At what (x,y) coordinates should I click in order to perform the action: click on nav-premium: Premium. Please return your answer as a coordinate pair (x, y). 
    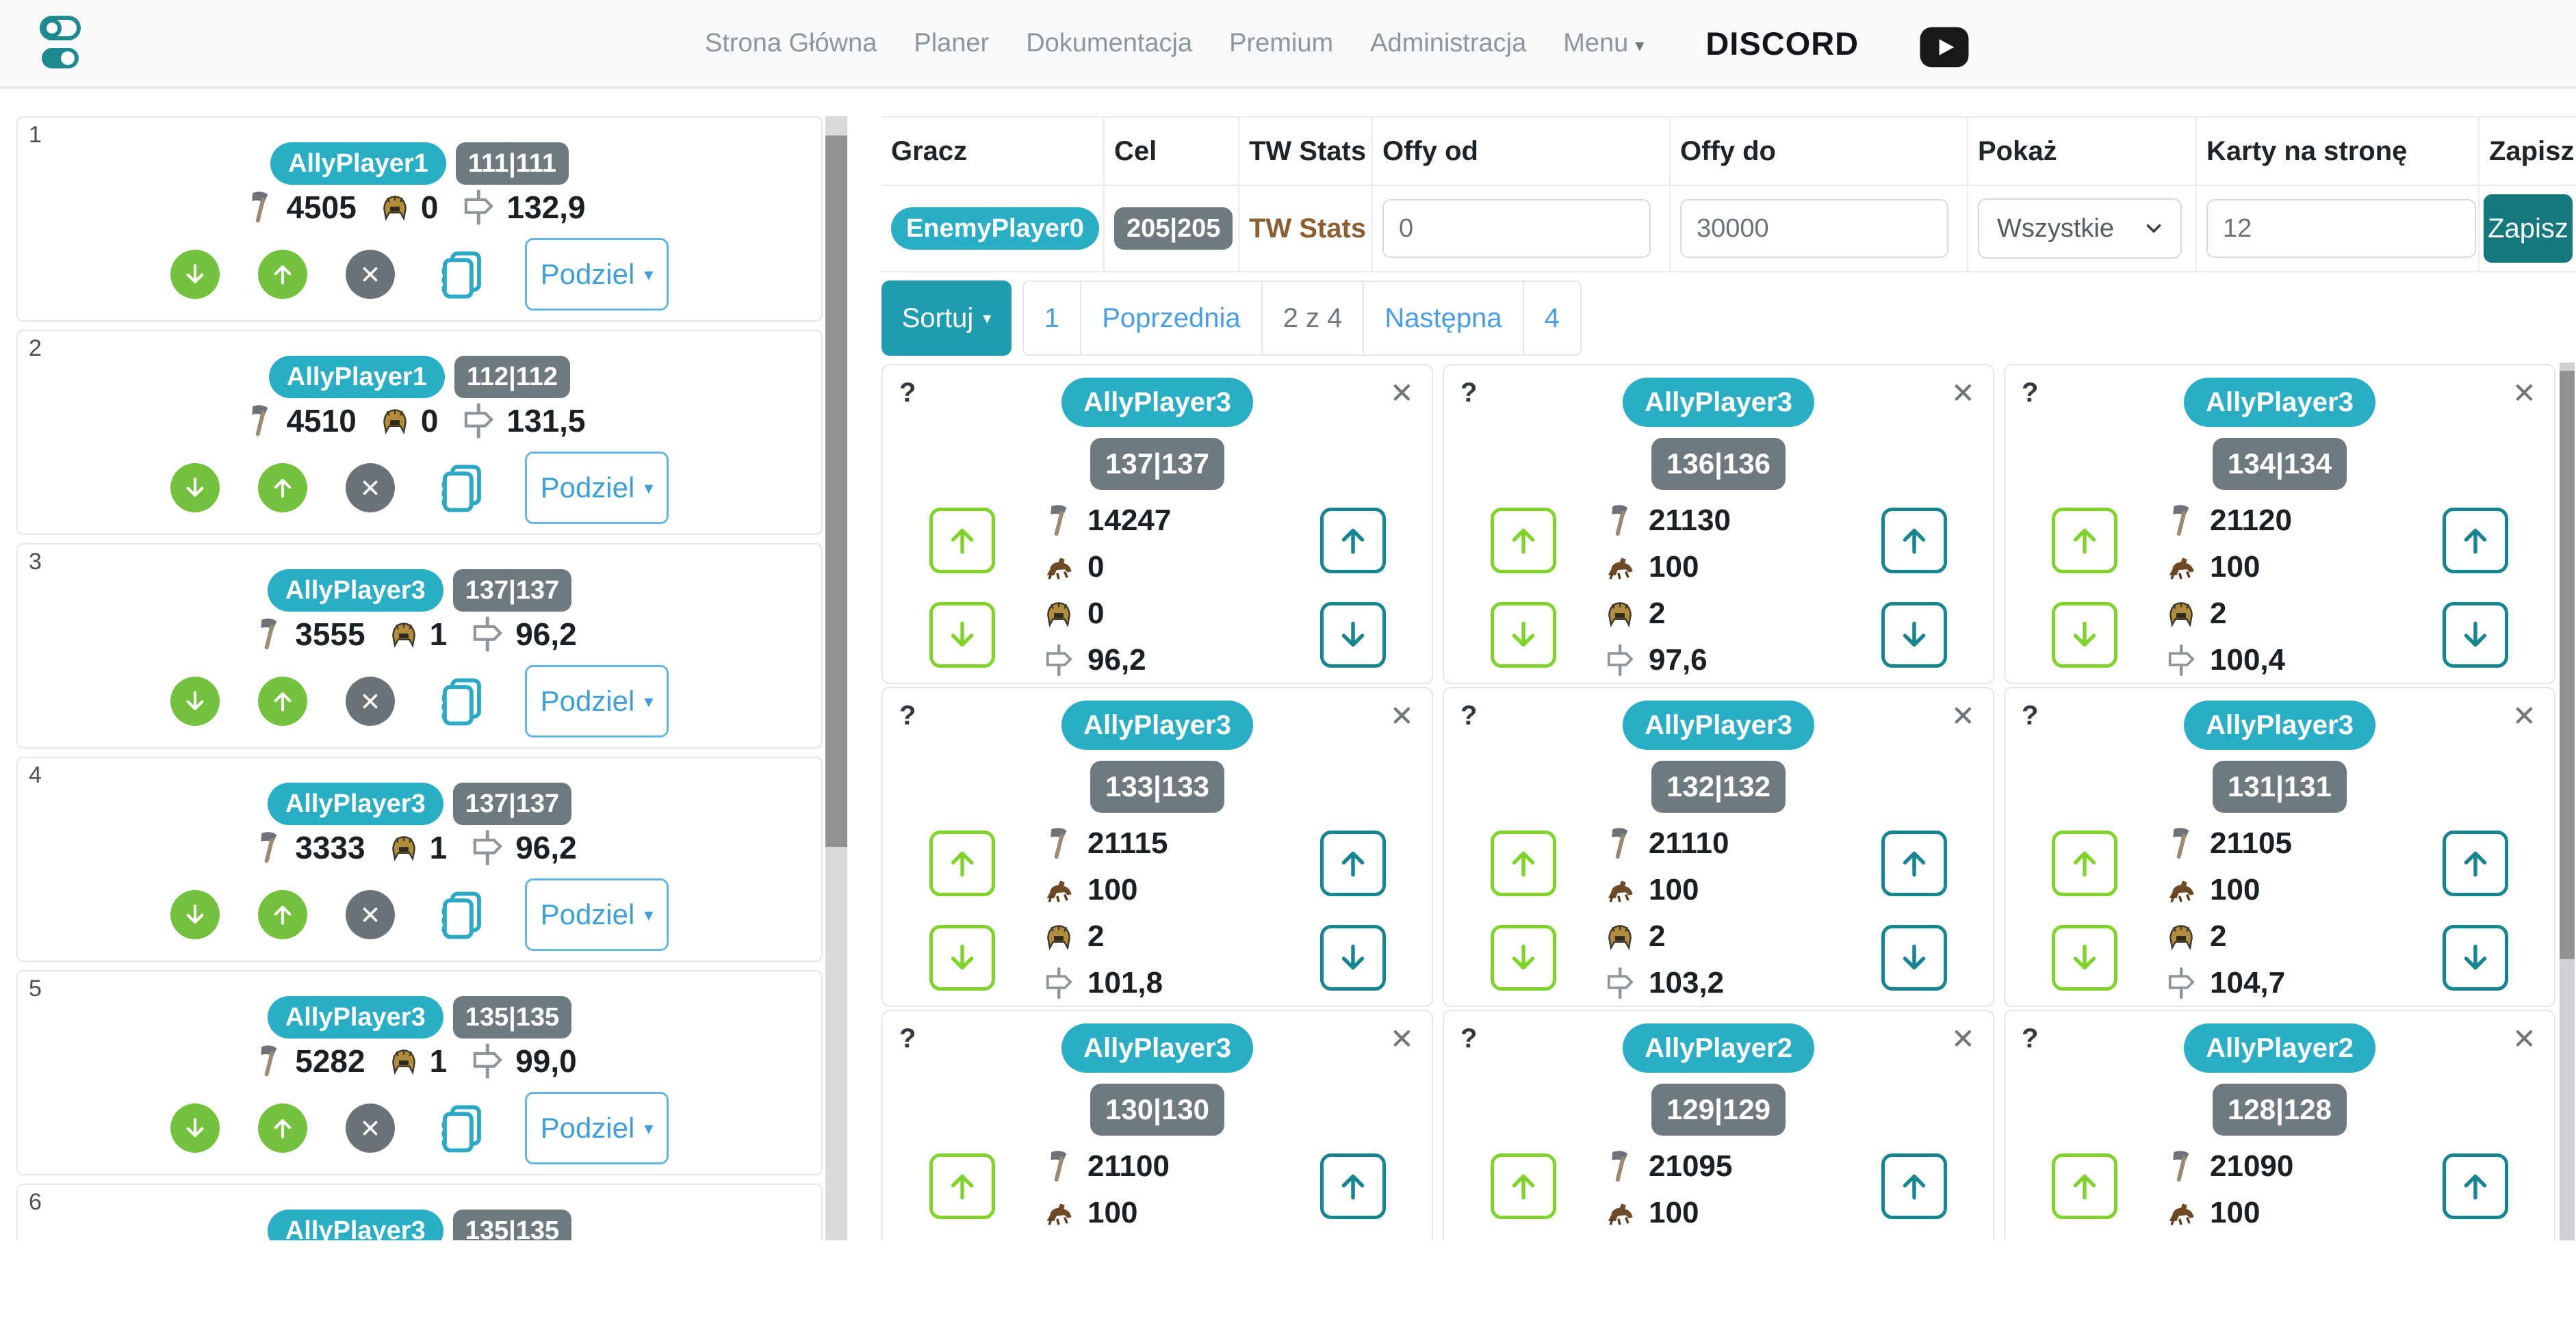
    Looking at the image, I should click on (1281, 43).